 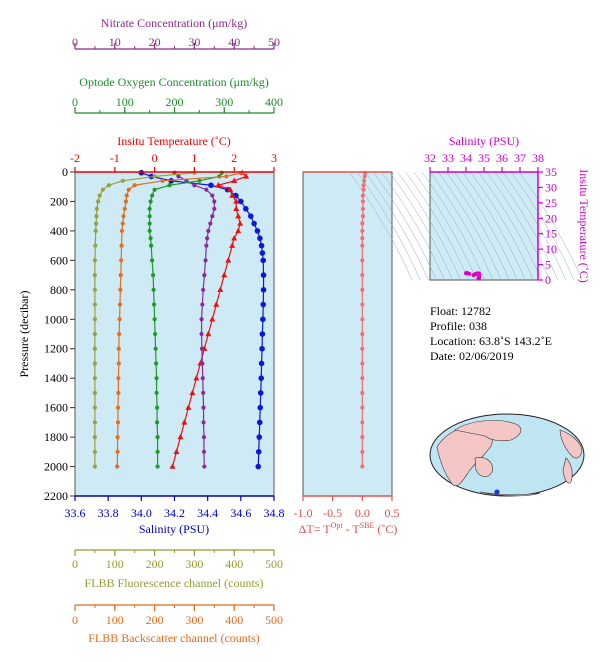 I want to click on pressure-tick-label: 2200, so click(x=56, y=496).